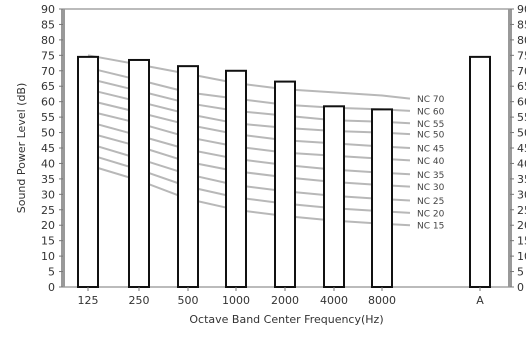 The width and height of the screenshot is (526, 360). What do you see at coordinates (521, 179) in the screenshot?
I see `y-tick-label-right: 35` at bounding box center [521, 179].